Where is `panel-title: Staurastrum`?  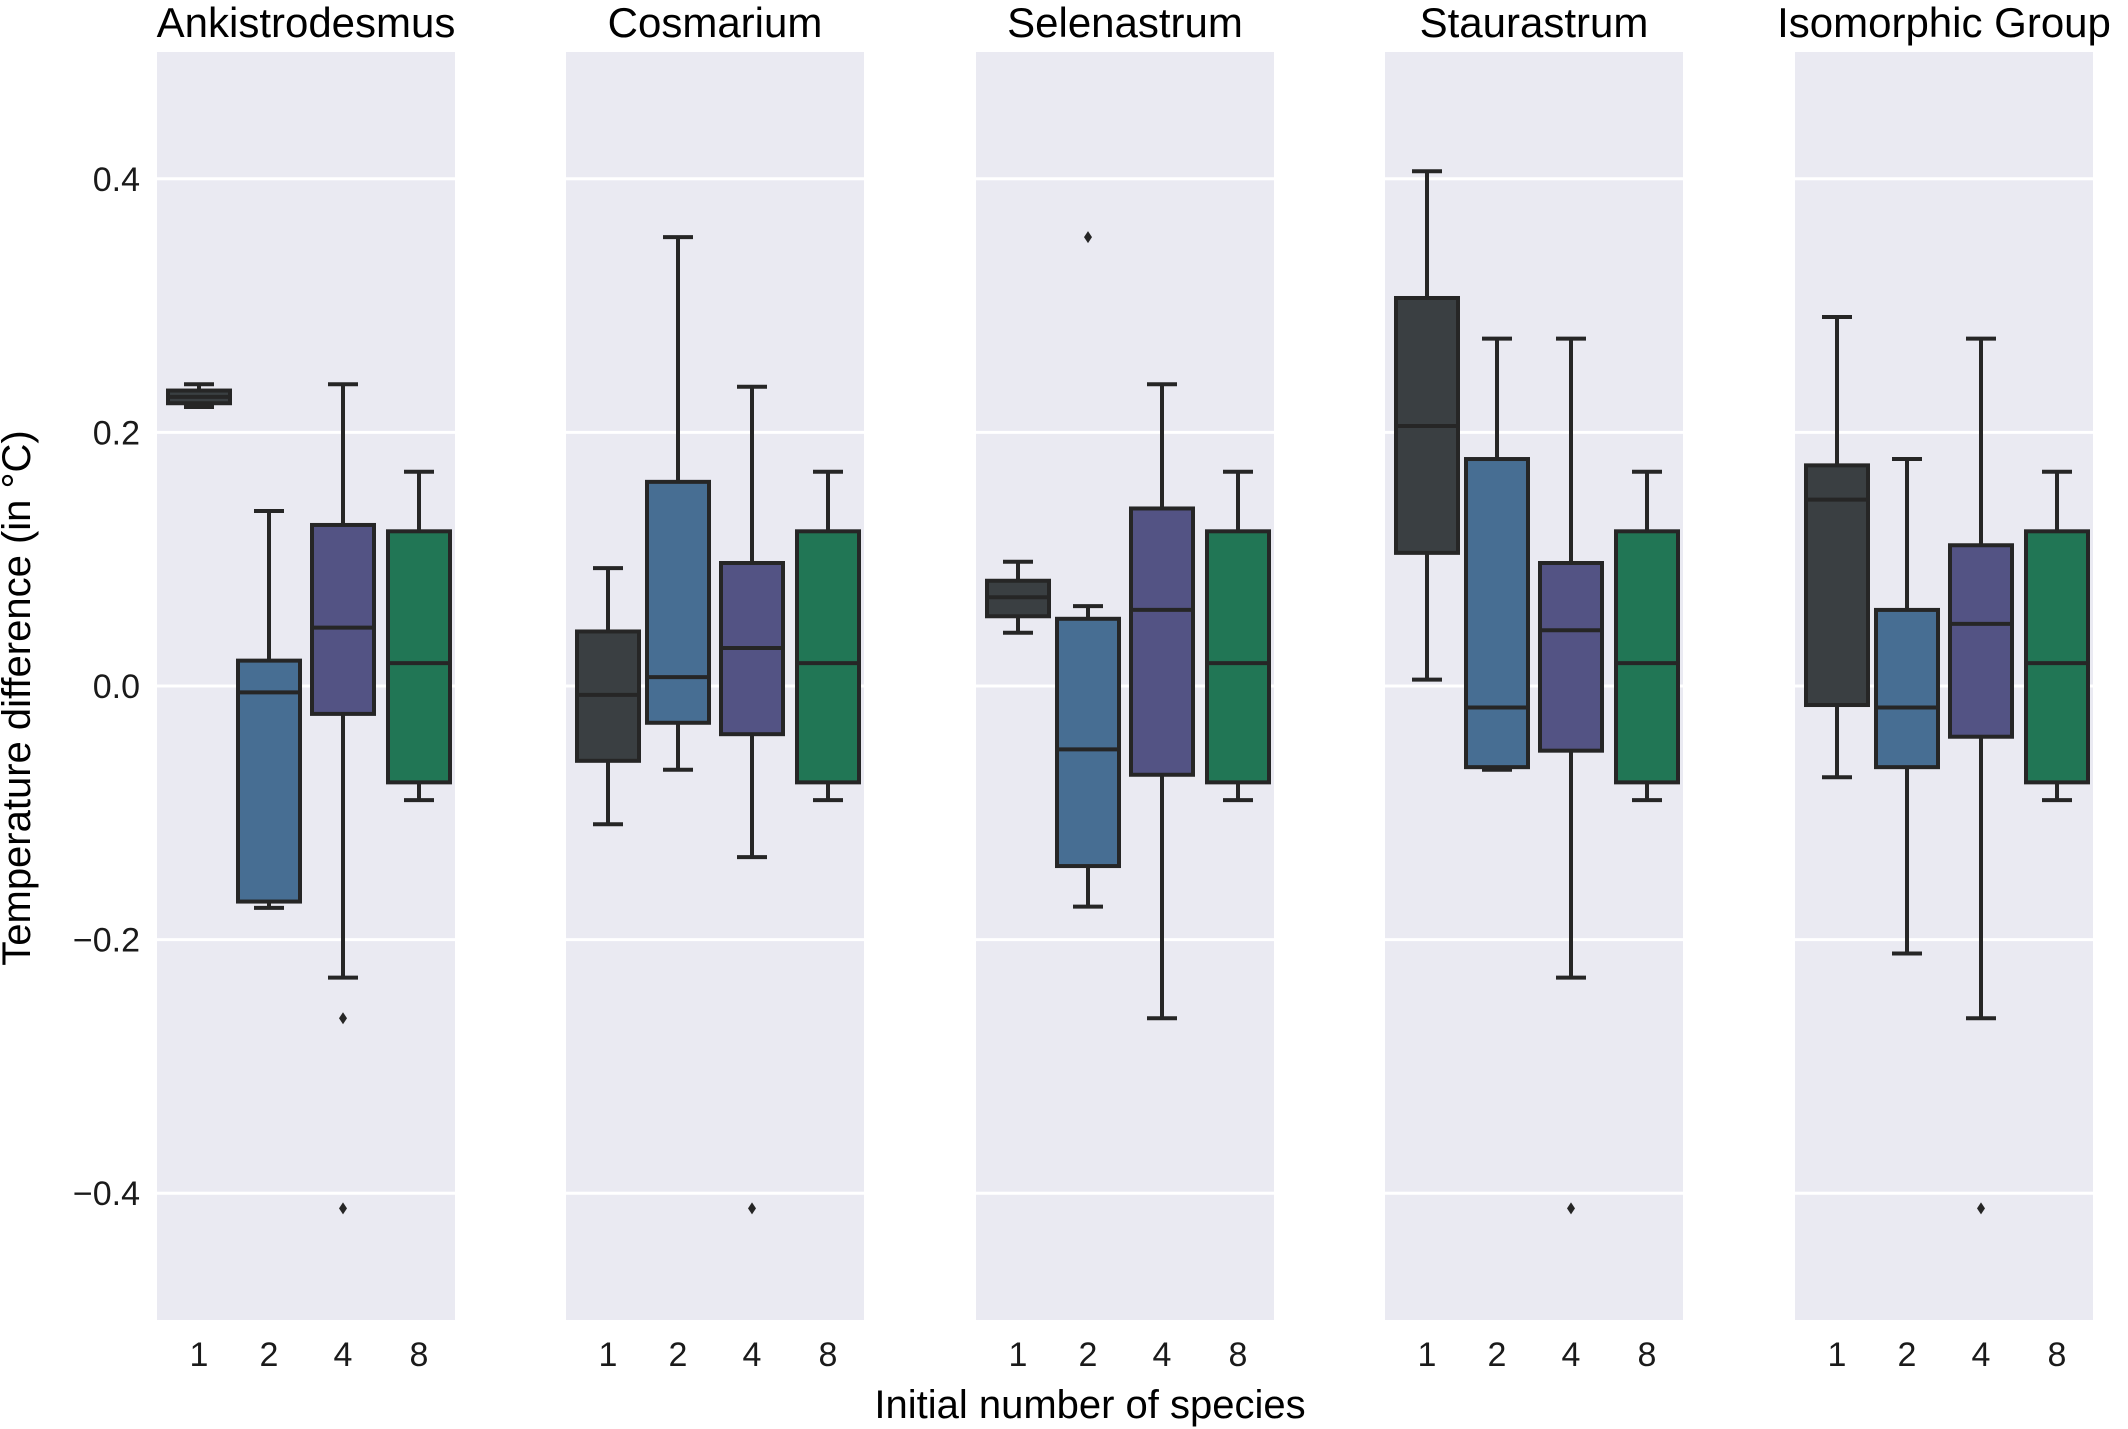
panel-title: Staurastrum is located at coordinates (1534, 23).